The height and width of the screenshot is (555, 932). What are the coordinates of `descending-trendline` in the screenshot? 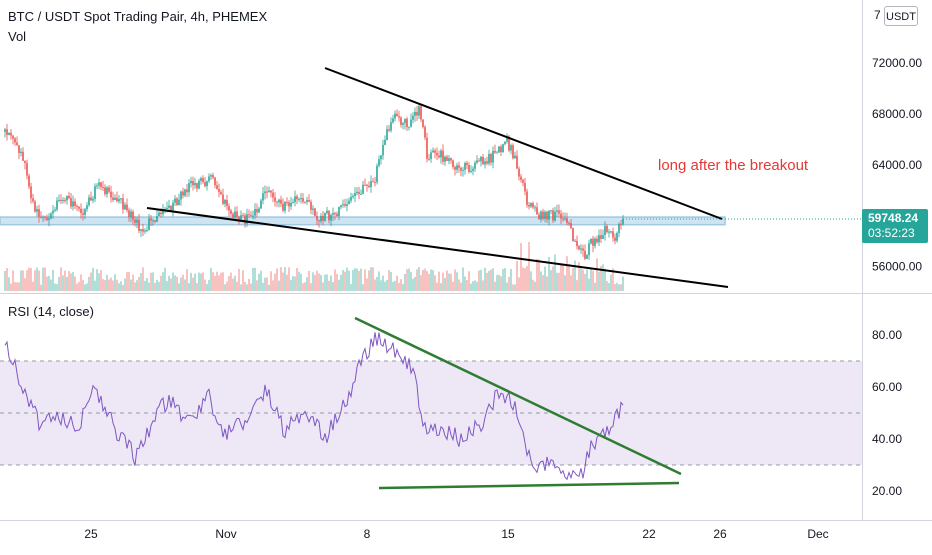 It's located at (523, 143).